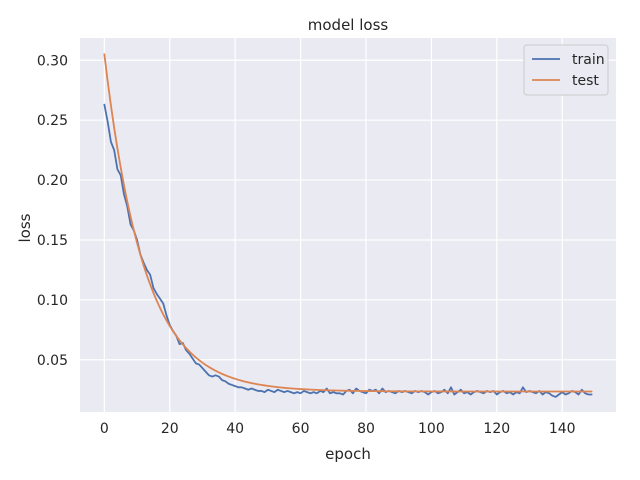 The height and width of the screenshot is (480, 640). Describe the element at coordinates (52, 121) in the screenshot. I see `y-tick-label: 0.25` at that location.